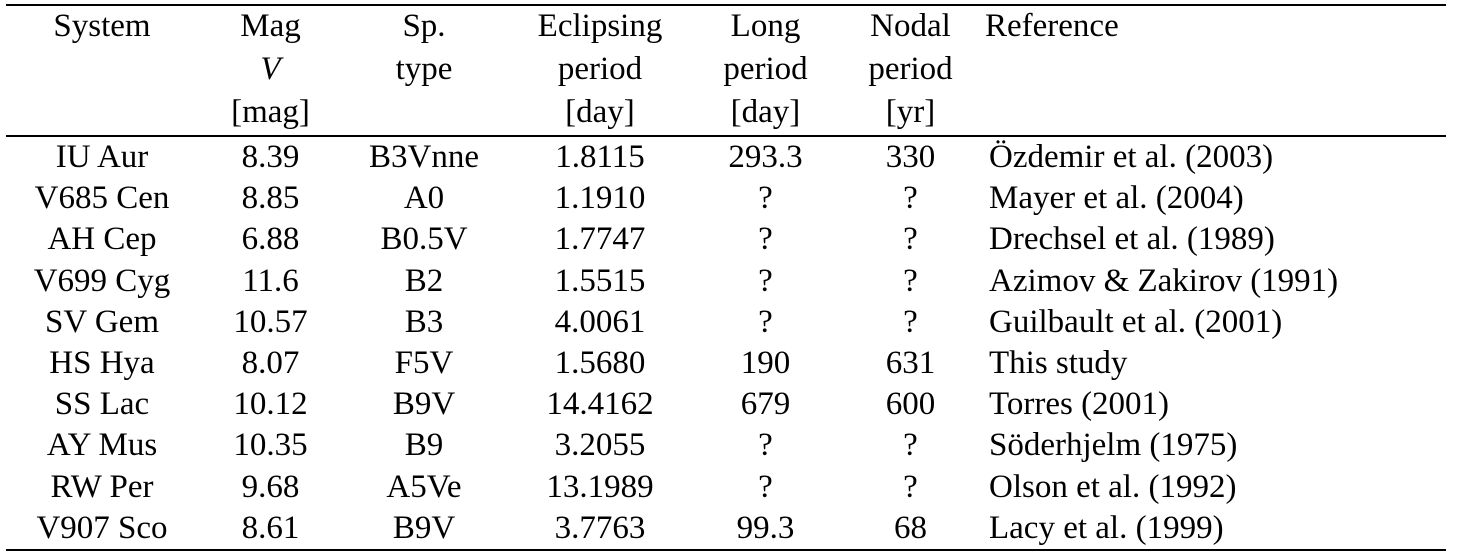  I want to click on cell-eclipsing-period: 3.2055, so click(600, 445).